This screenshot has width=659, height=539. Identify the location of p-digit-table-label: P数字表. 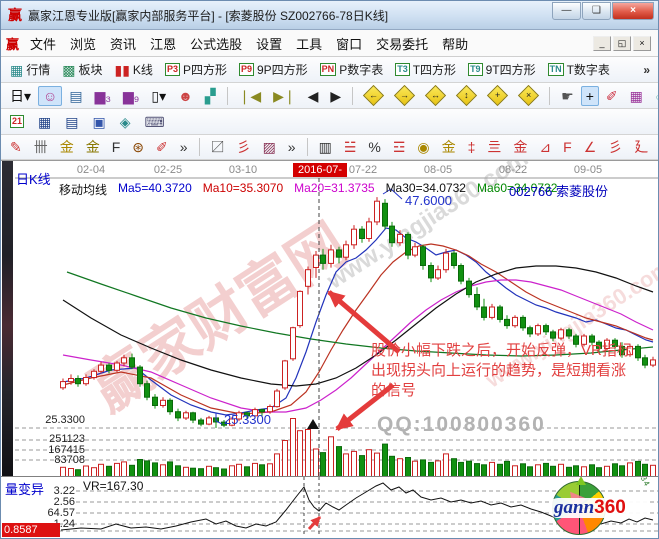
(361, 70).